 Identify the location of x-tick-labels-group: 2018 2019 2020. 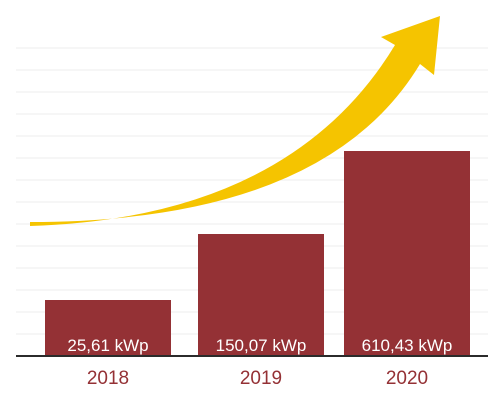
(257, 378).